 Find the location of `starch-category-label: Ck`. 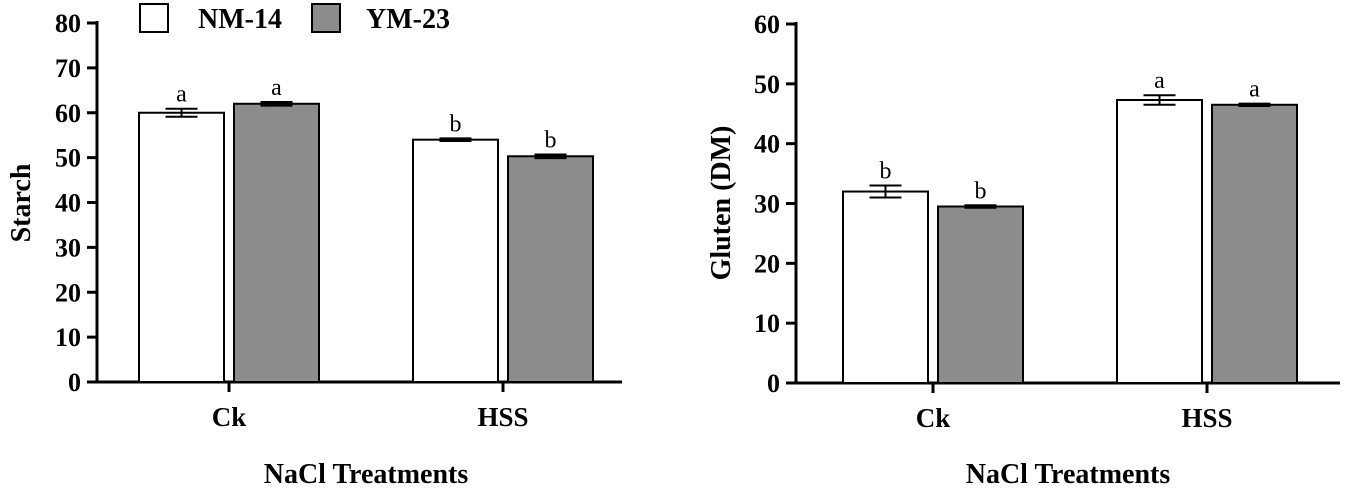

starch-category-label: Ck is located at coordinates (229, 417).